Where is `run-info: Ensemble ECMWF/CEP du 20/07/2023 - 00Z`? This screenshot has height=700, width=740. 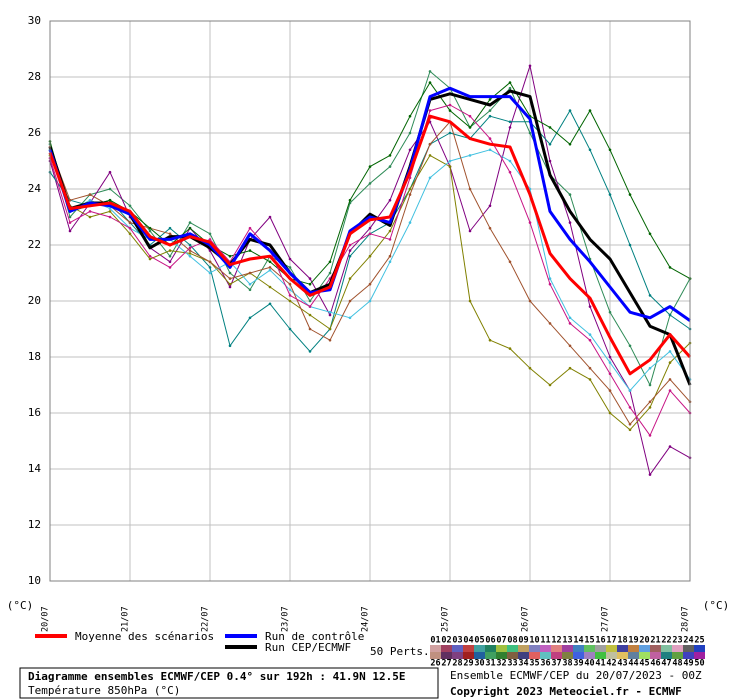 run-info: Ensemble ECMWF/CEP du 20/07/2023 - 00Z is located at coordinates (576, 675).